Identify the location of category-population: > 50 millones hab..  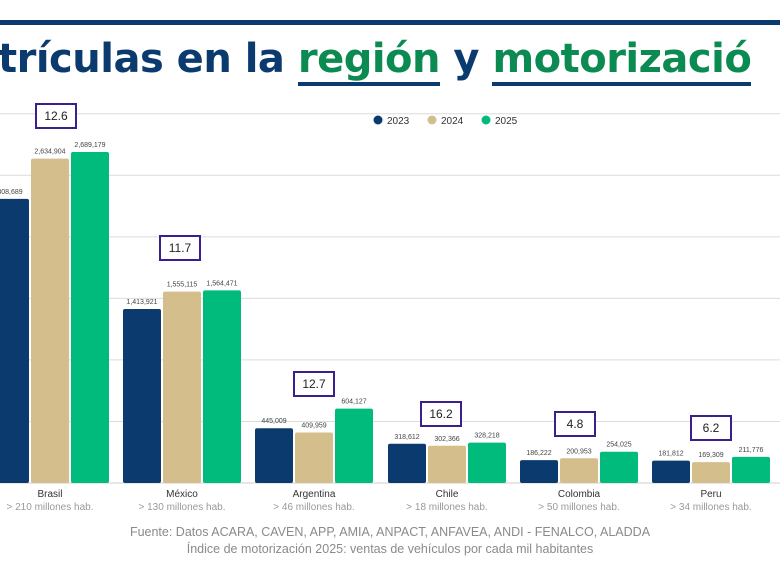
(578, 507).